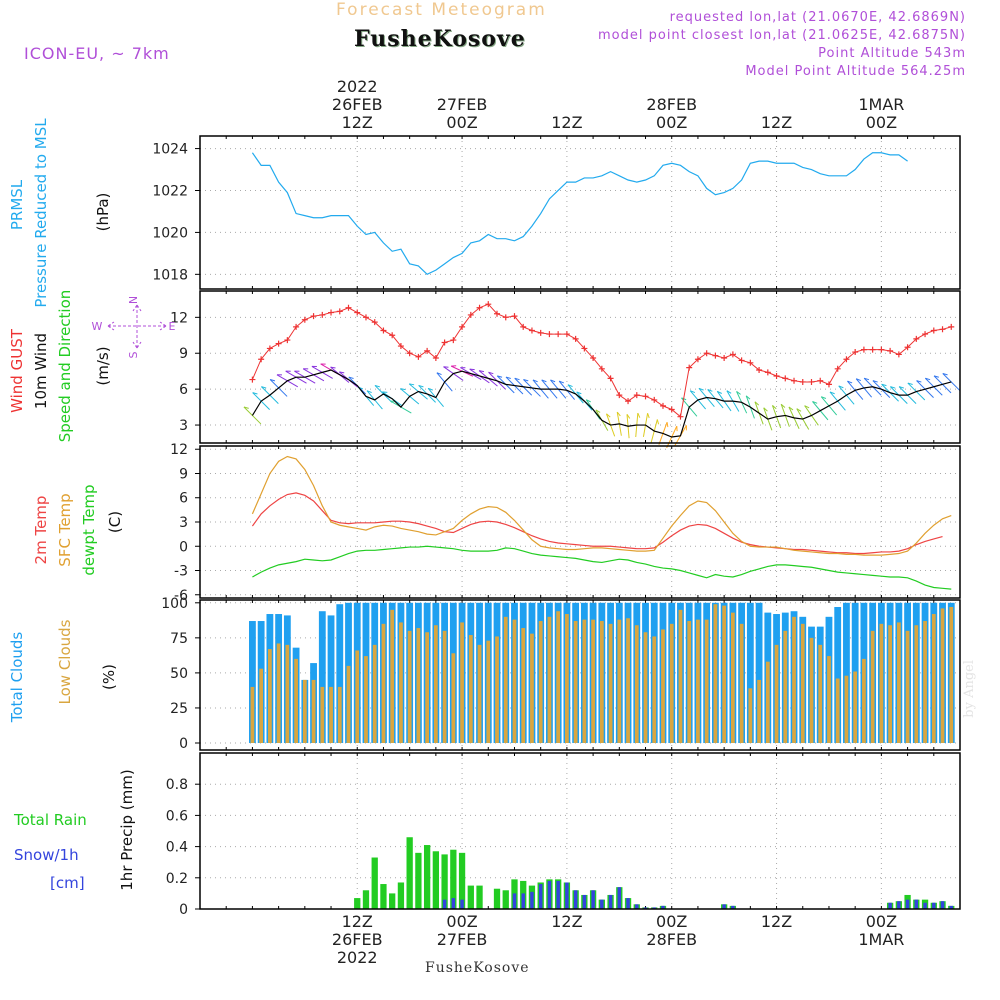 The image size is (1000, 1000). Describe the element at coordinates (17, 370) in the screenshot. I see `gust-label: Wind GUST` at that location.